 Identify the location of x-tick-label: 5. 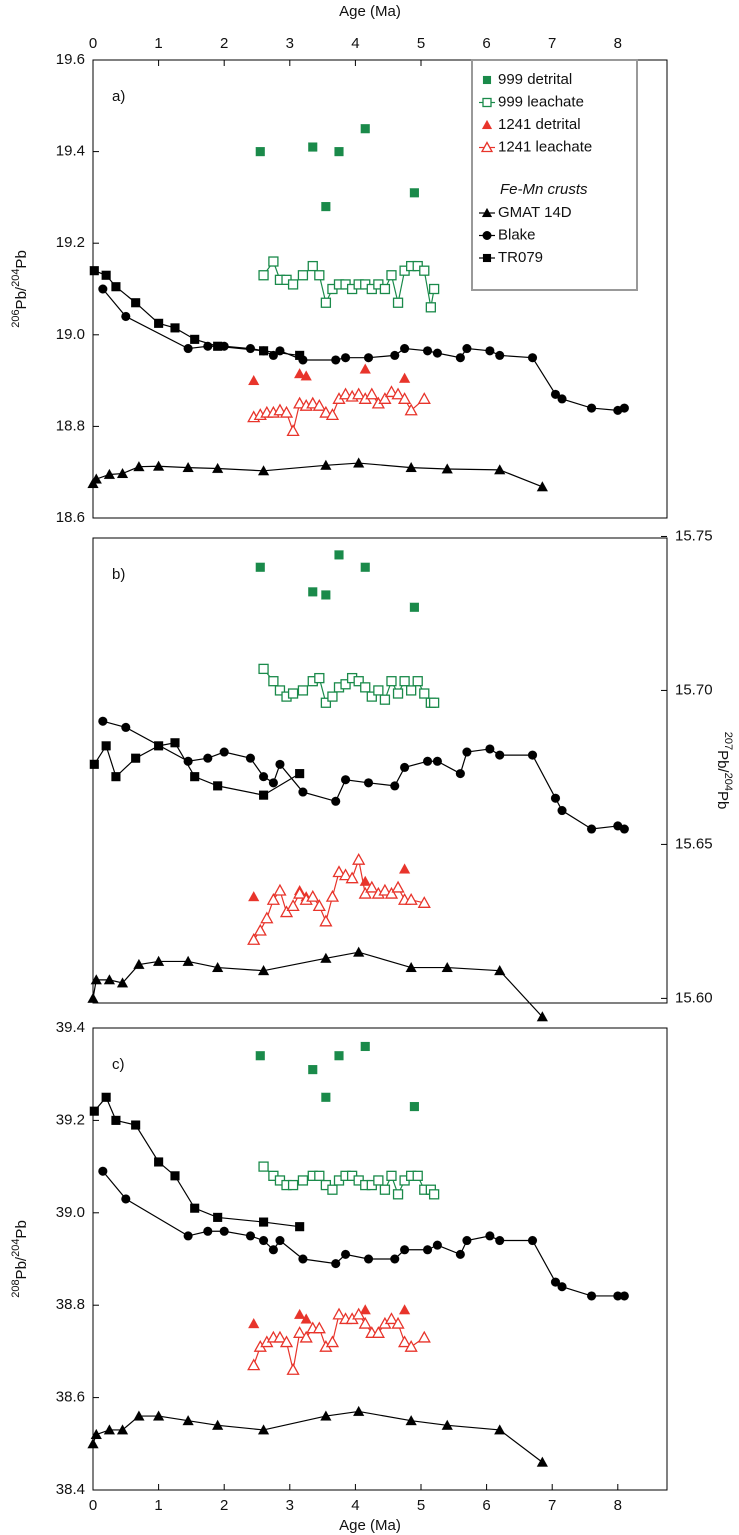
(421, 43).